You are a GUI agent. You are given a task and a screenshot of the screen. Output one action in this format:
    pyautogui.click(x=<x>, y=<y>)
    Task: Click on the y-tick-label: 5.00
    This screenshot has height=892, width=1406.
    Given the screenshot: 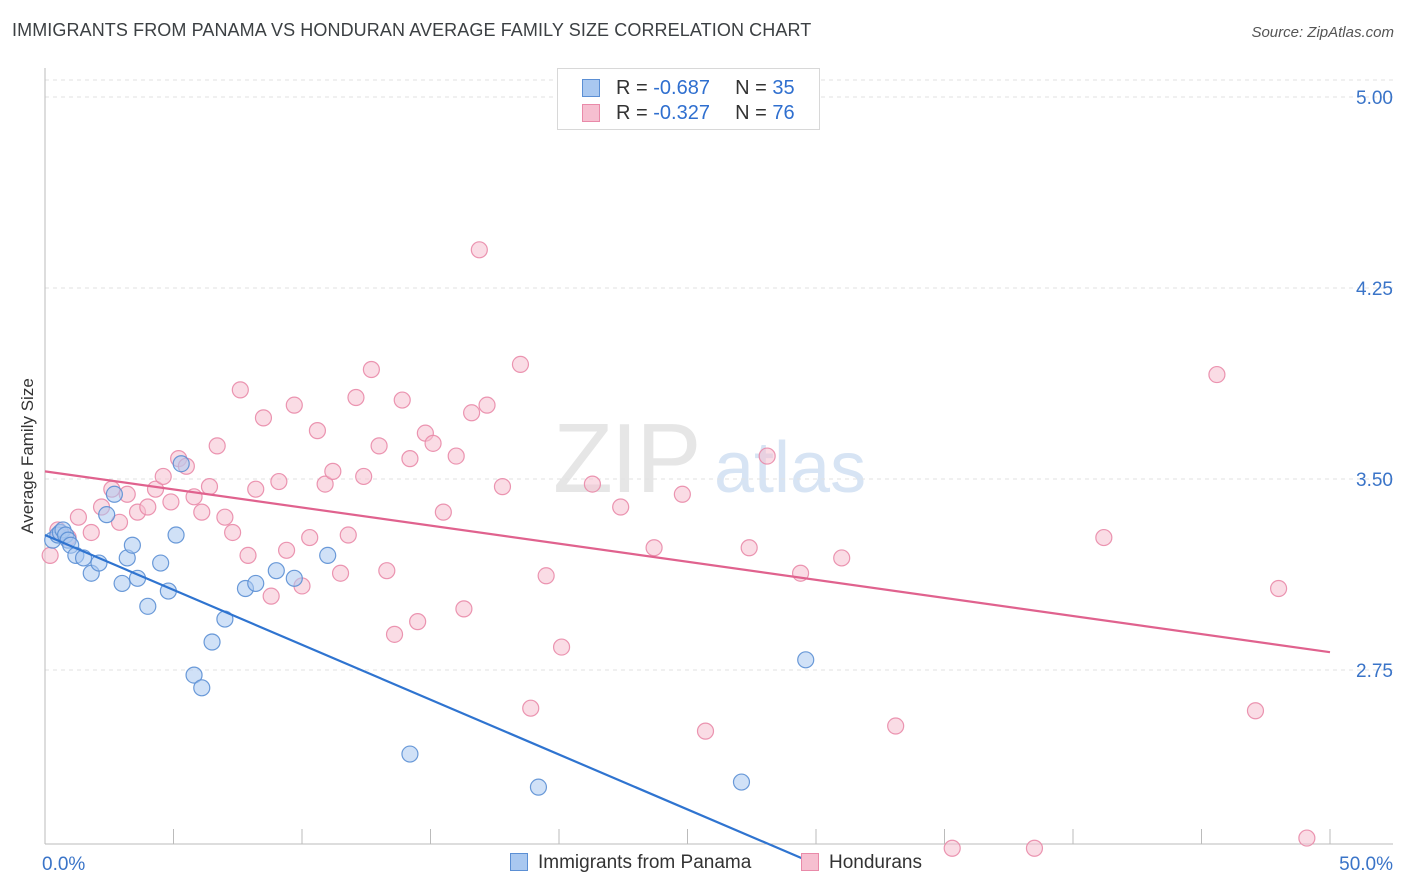 What is the action you would take?
    pyautogui.click(x=1374, y=98)
    